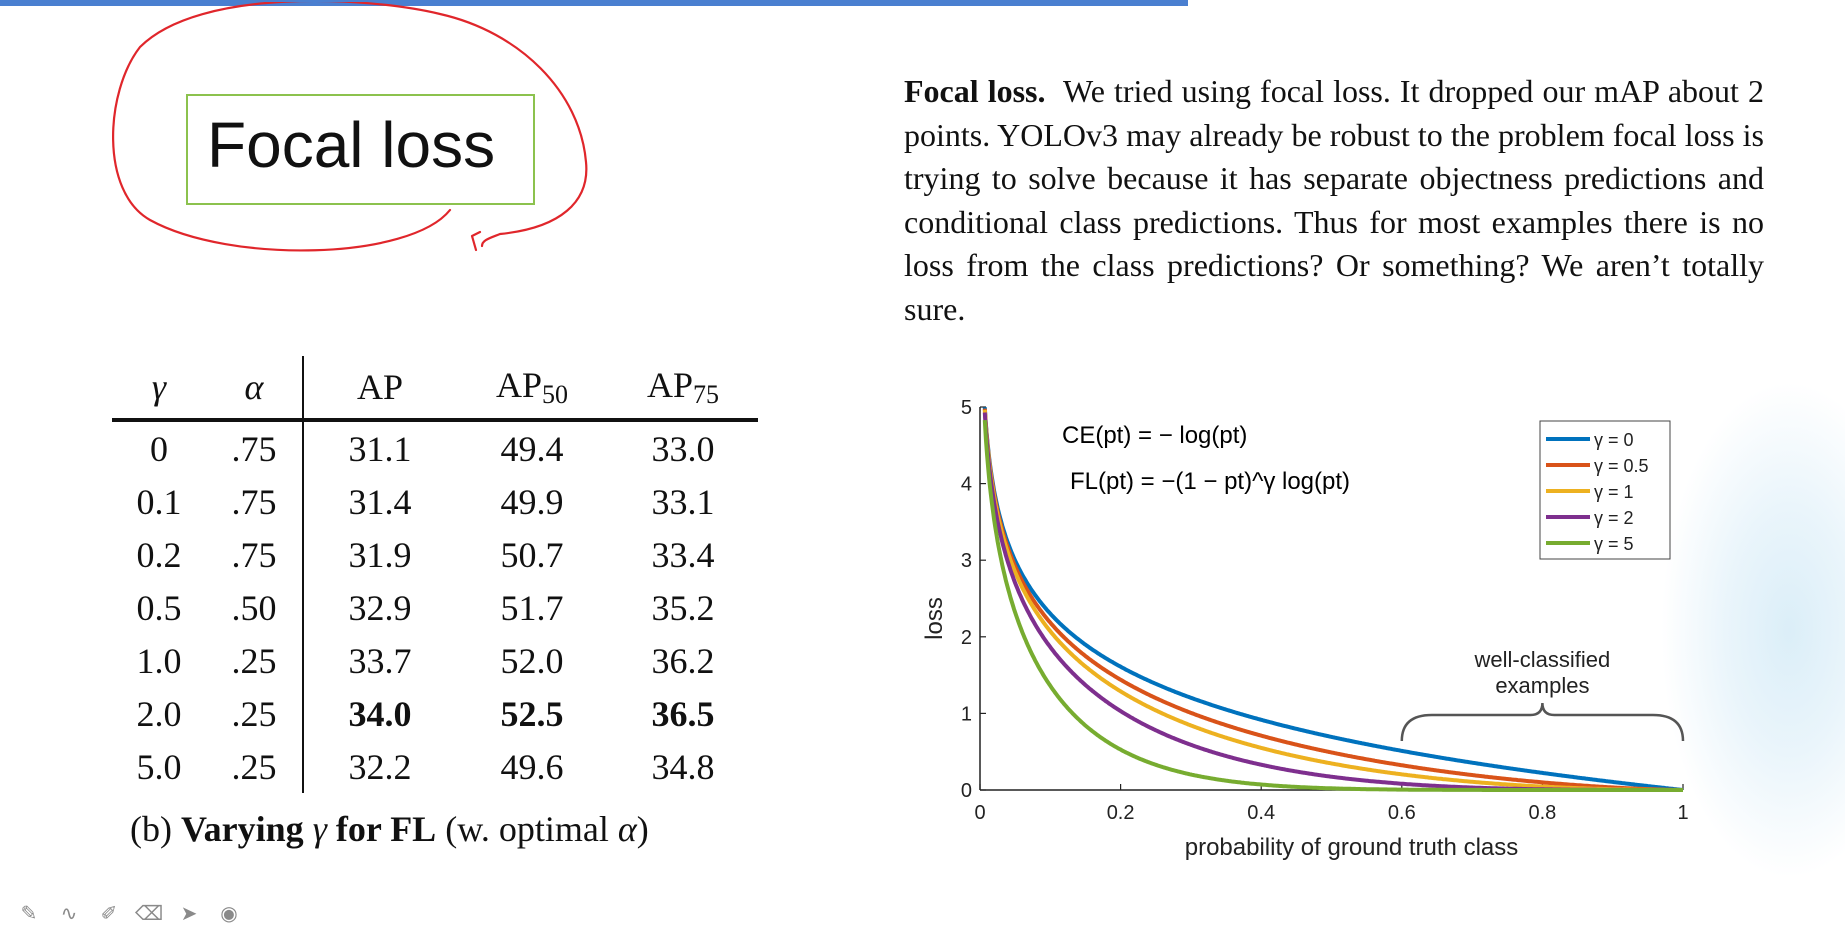  I want to click on table-cell: 49.9, so click(532, 501).